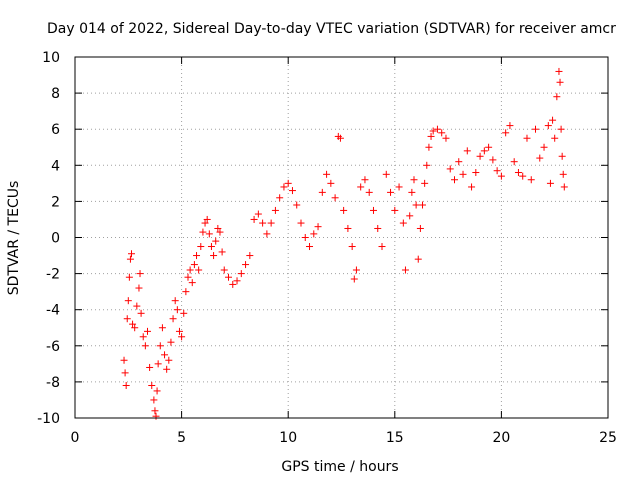 The image size is (640, 480). I want to click on y-tick-label: 0, so click(55, 239).